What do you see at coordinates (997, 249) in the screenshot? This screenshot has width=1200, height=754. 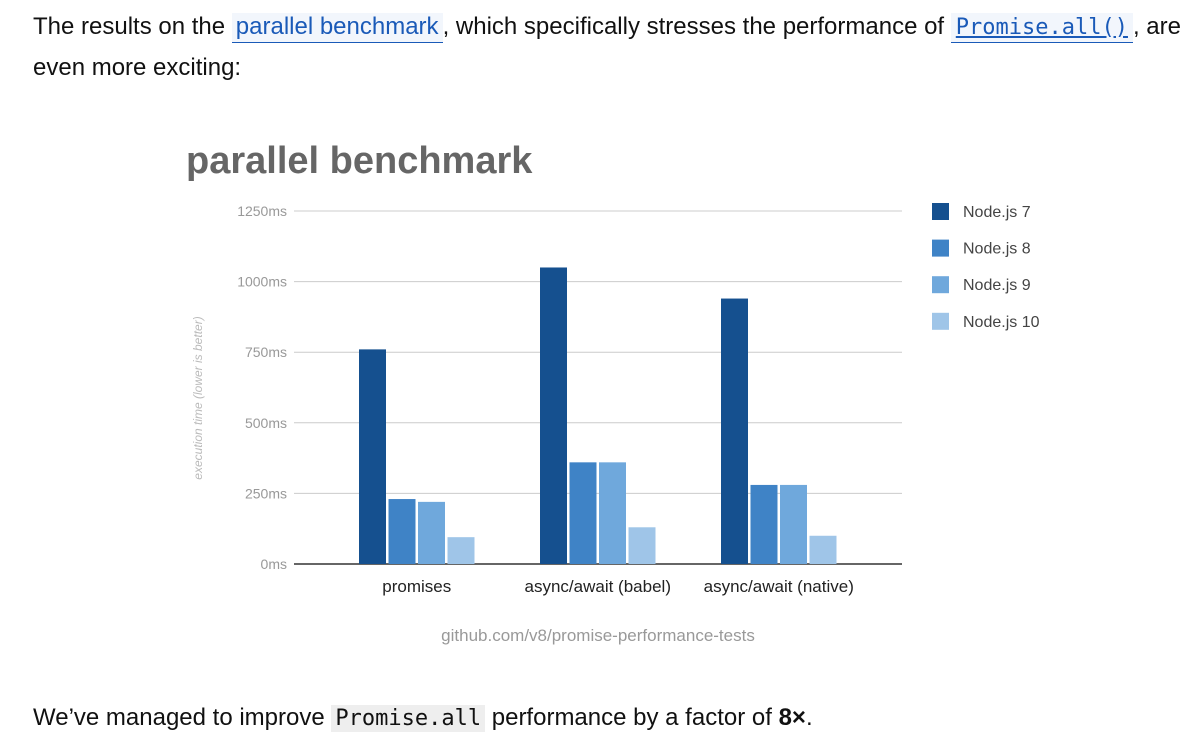 I see `legend-label: Node.js 8` at bounding box center [997, 249].